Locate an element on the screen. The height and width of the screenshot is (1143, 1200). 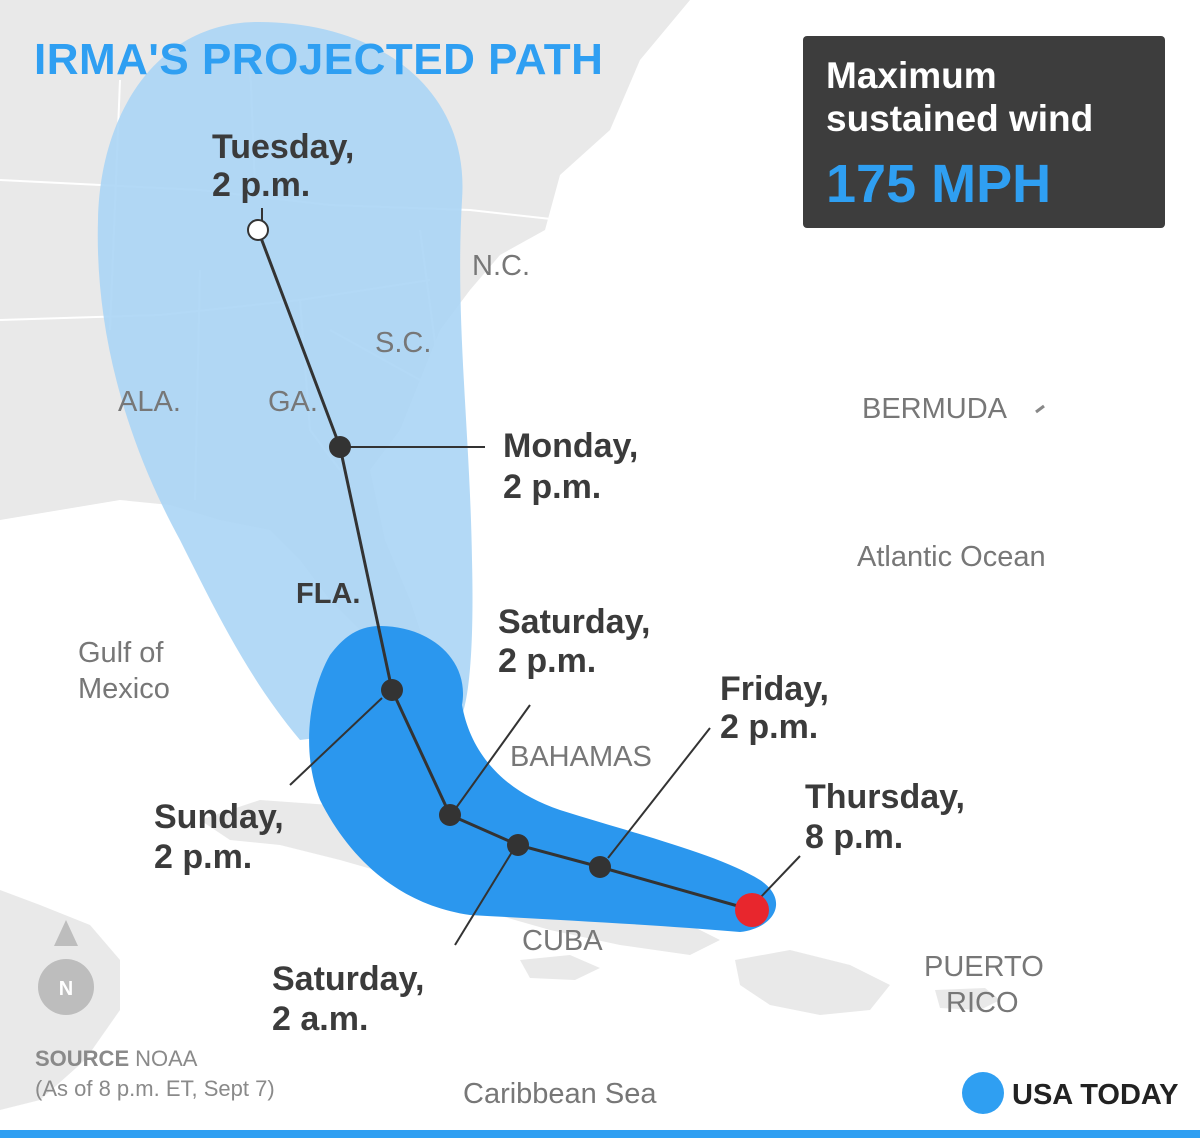
track-point-friday-2pm is located at coordinates (600, 867).